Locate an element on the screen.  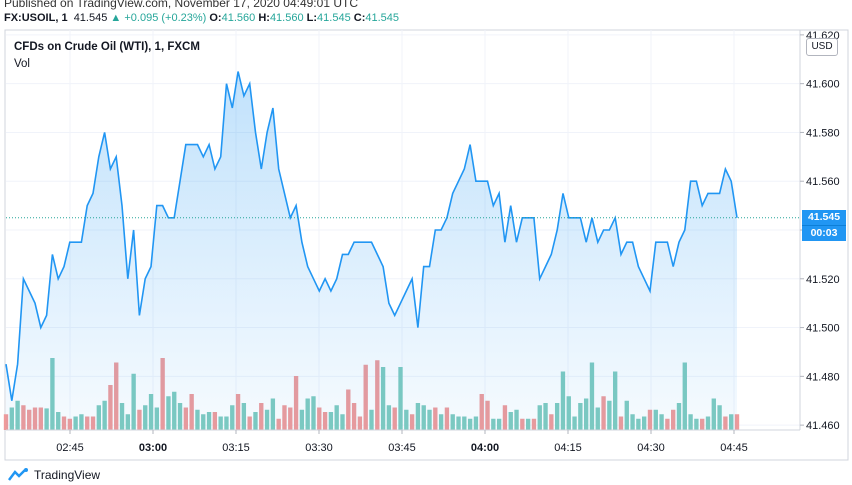
low-value: 41.545 is located at coordinates (334, 18).